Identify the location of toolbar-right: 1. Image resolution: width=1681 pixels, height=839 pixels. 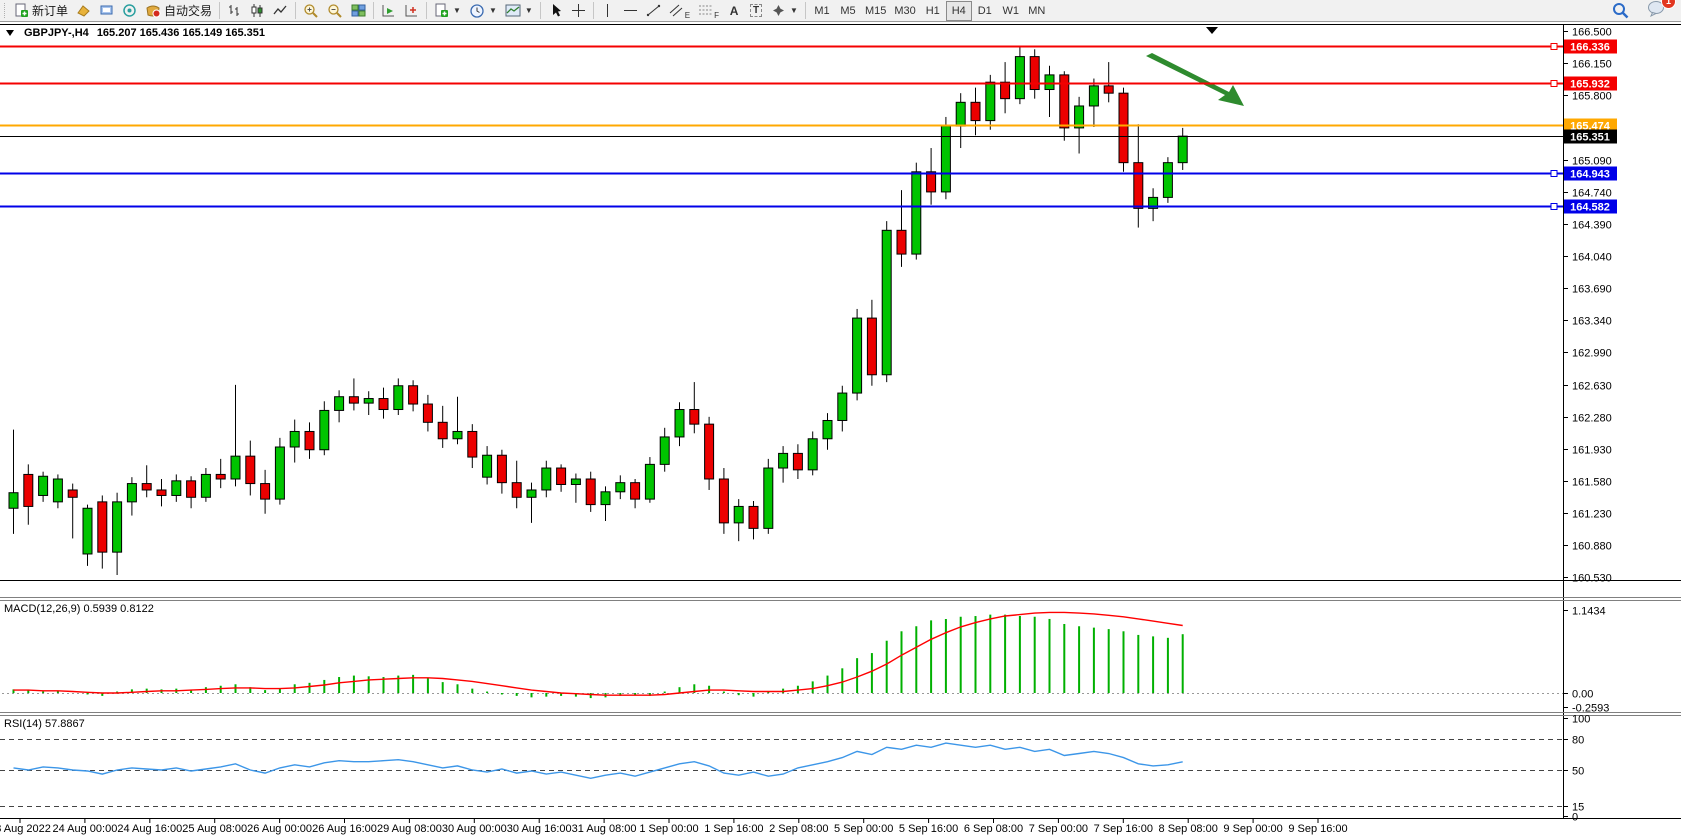
(1643, 11).